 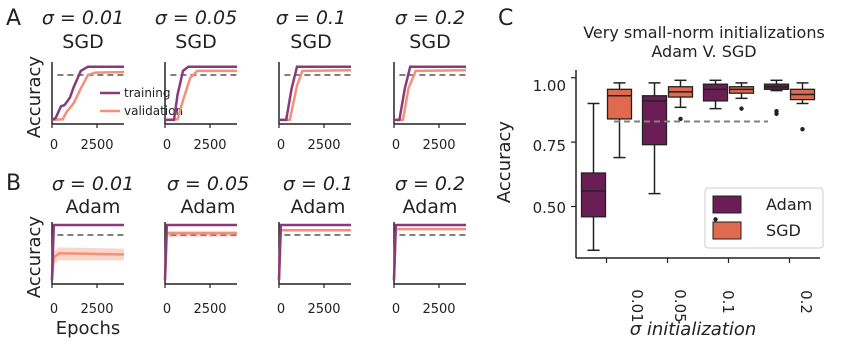 I want to click on box-sgd-0.01, so click(x=619, y=104).